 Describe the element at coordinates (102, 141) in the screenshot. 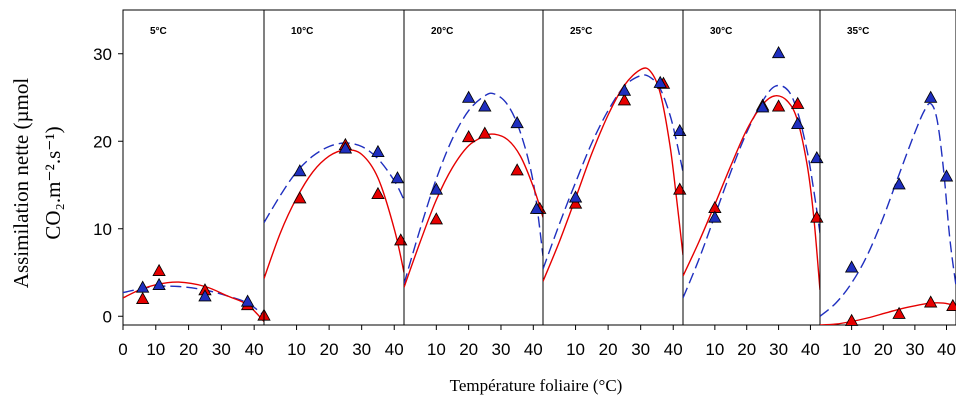

I see `y-tick-label: 20` at that location.